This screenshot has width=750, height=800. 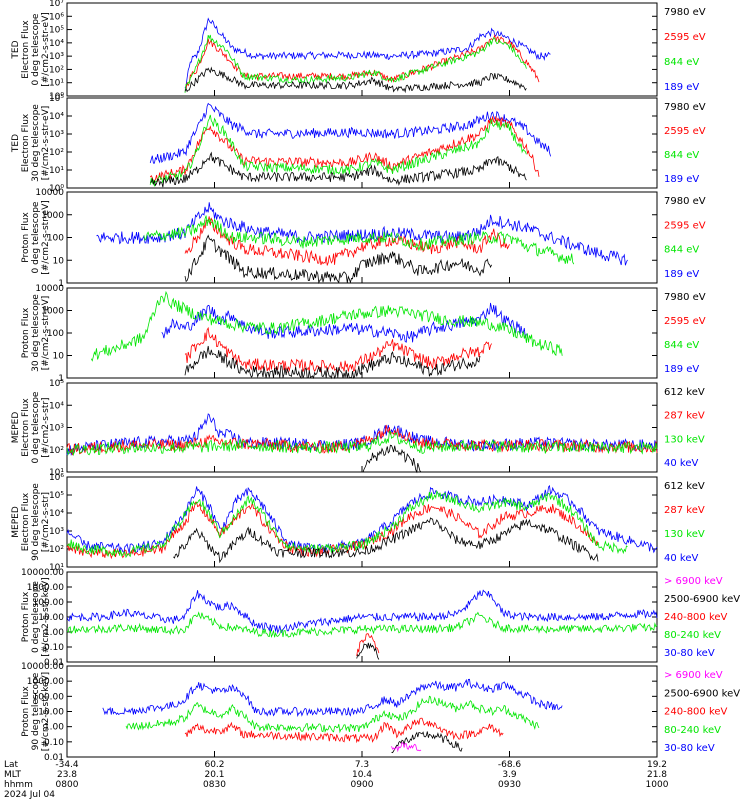 What do you see at coordinates (509, 775) in the screenshot?
I see `x-tick-label-mlt: 3.9` at bounding box center [509, 775].